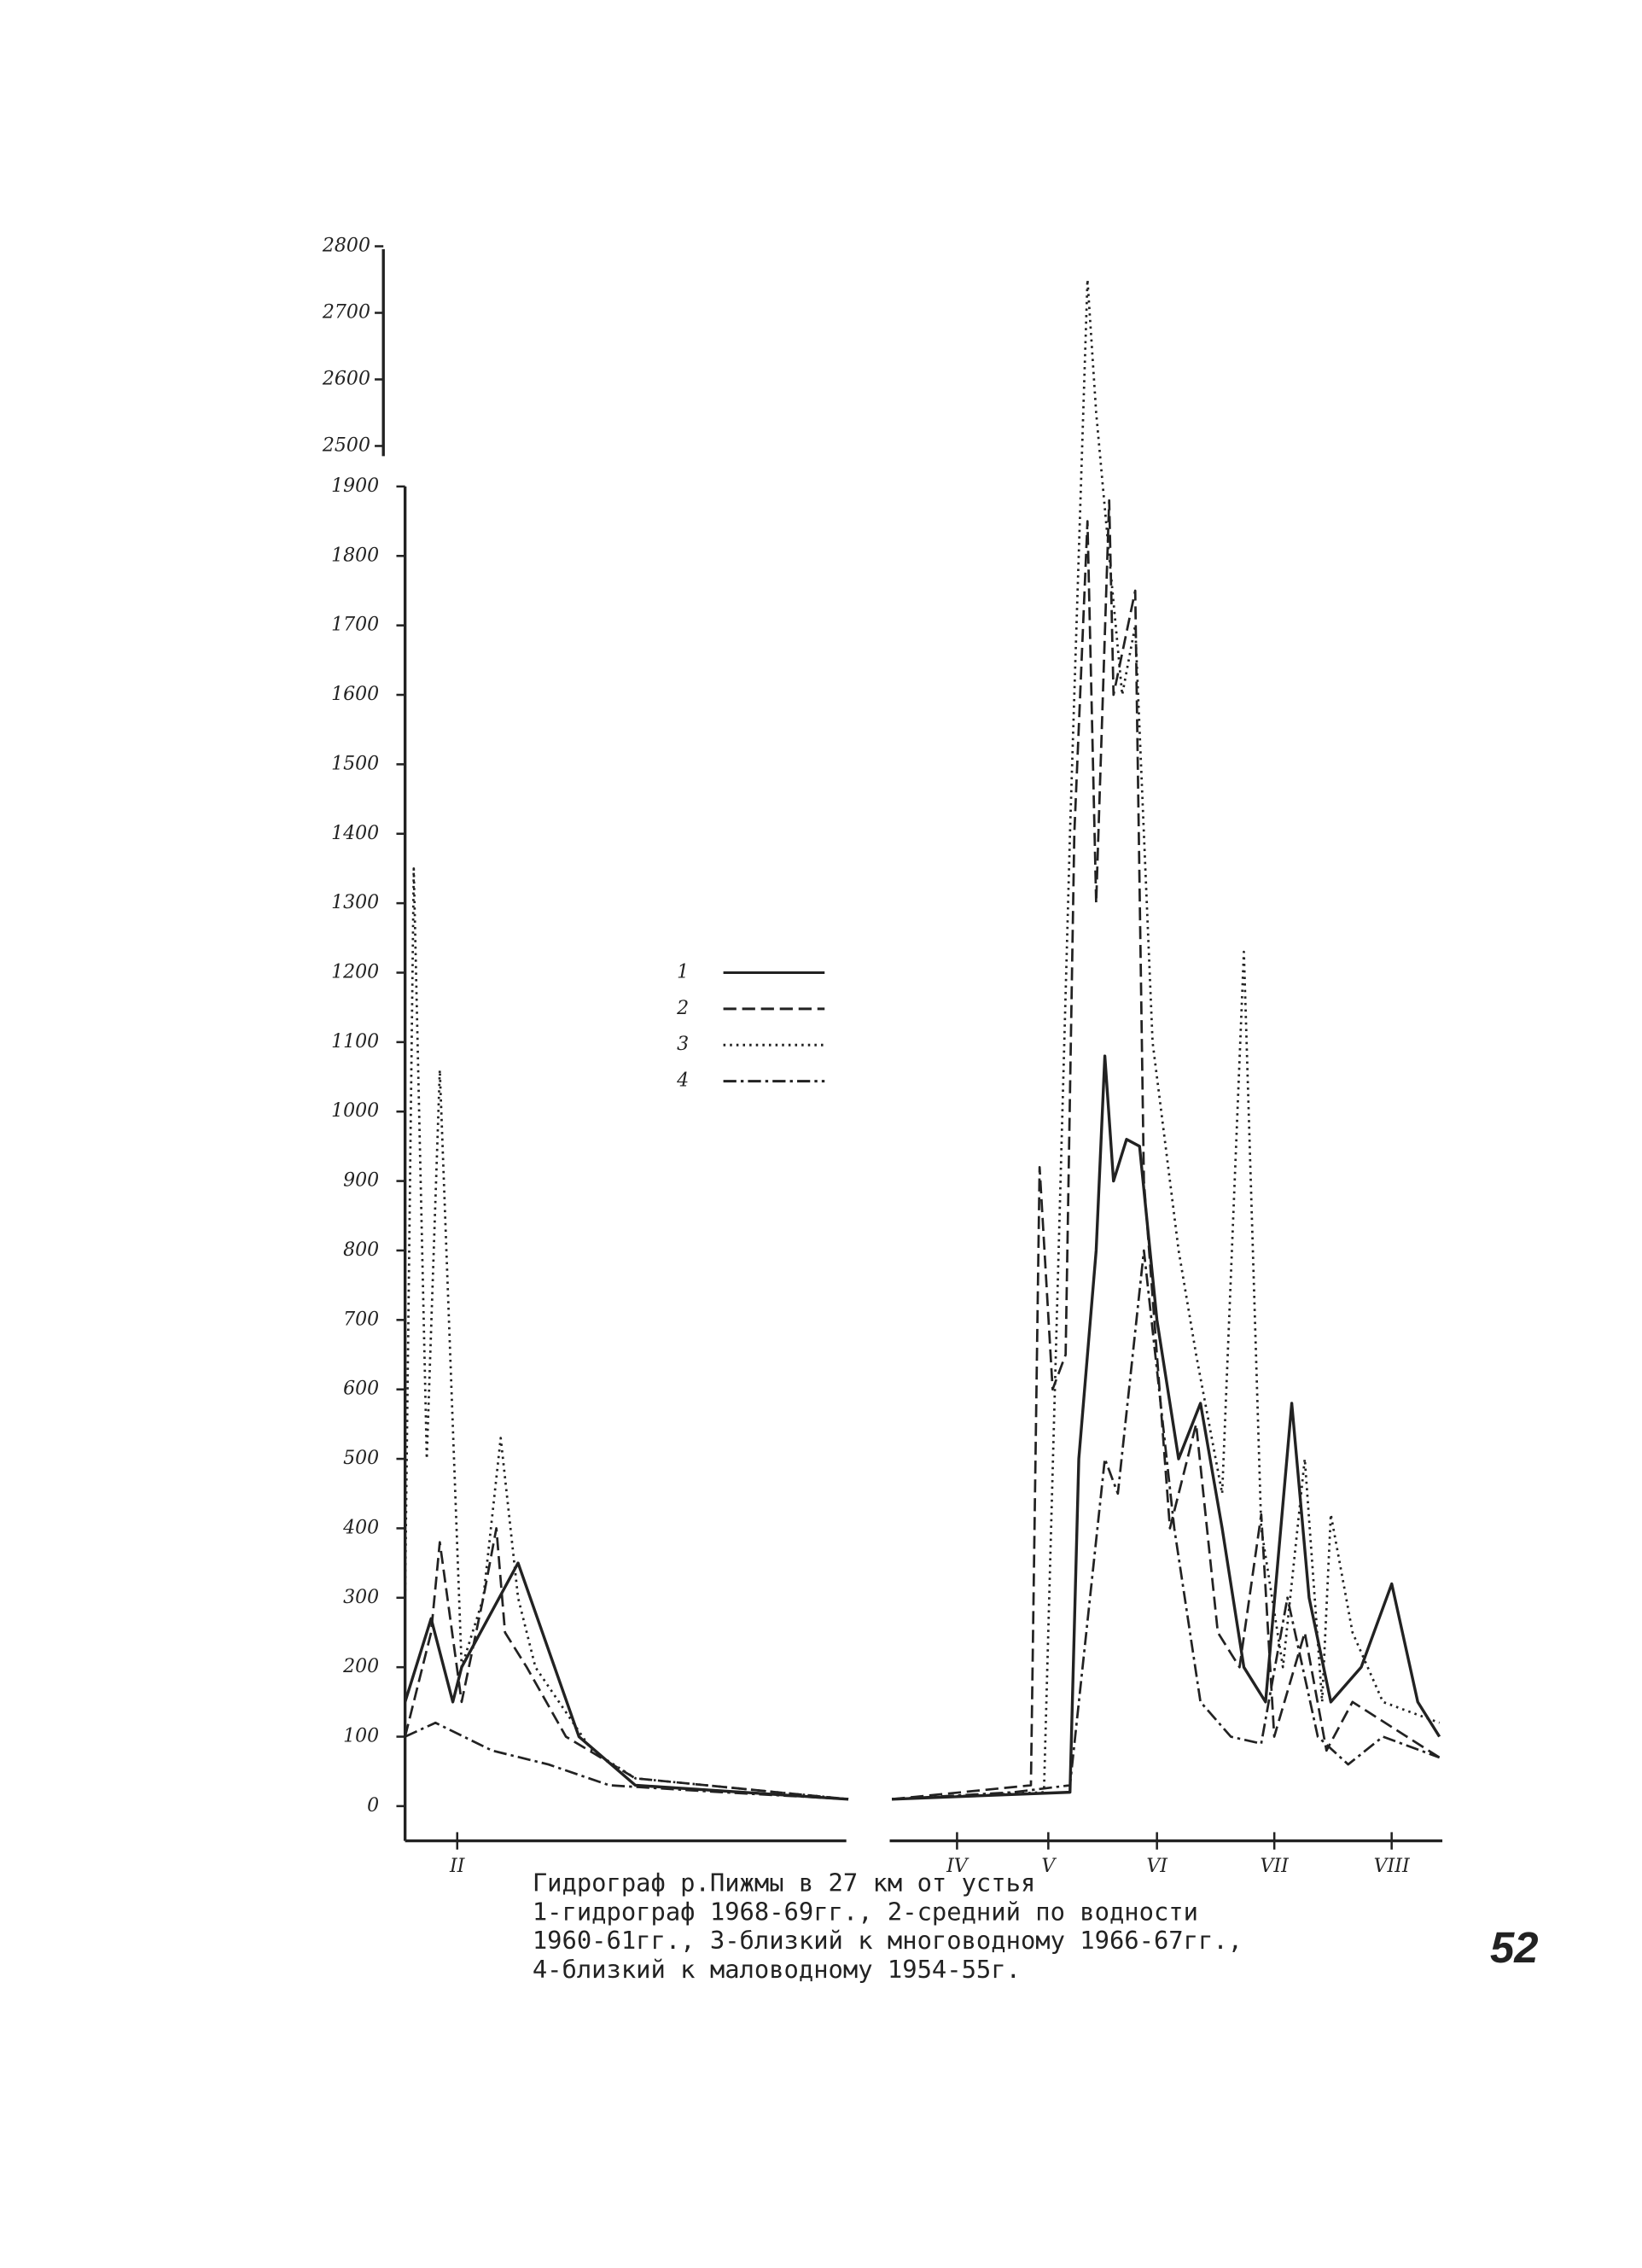 The image size is (1642, 2268). I want to click on y-tick-label: 0, so click(373, 1805).